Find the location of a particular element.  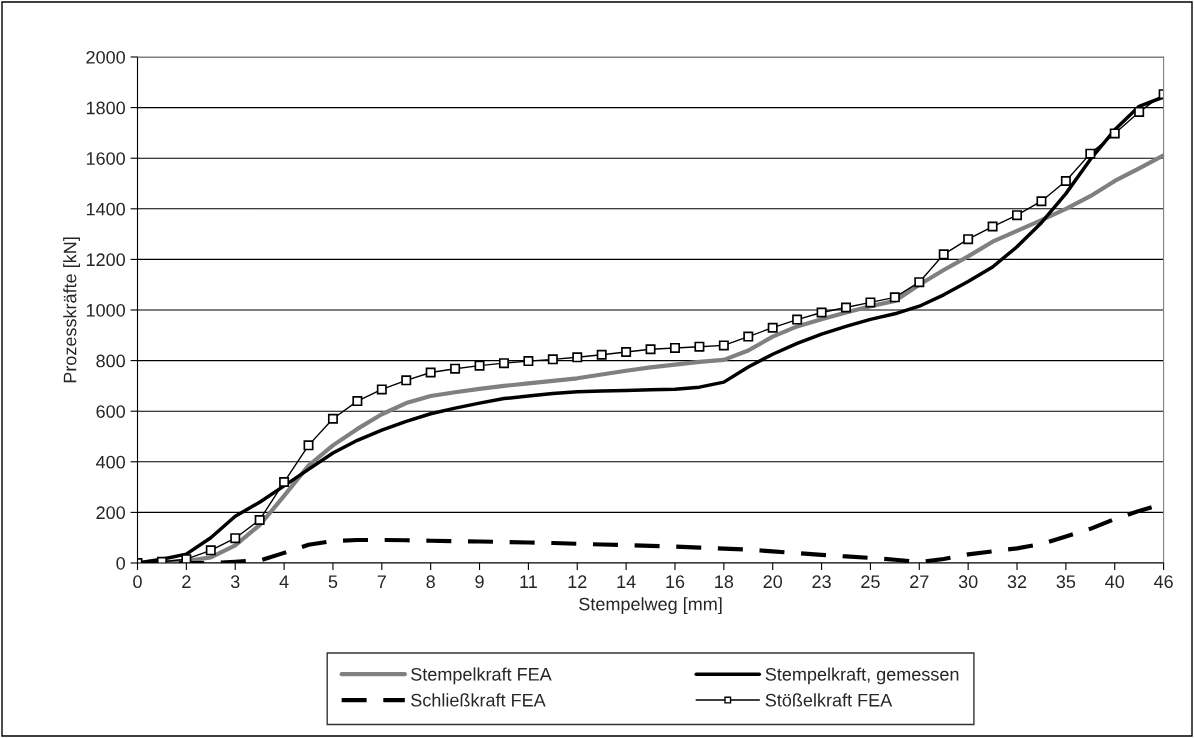

x-tick-label: 27 is located at coordinates (919, 581).